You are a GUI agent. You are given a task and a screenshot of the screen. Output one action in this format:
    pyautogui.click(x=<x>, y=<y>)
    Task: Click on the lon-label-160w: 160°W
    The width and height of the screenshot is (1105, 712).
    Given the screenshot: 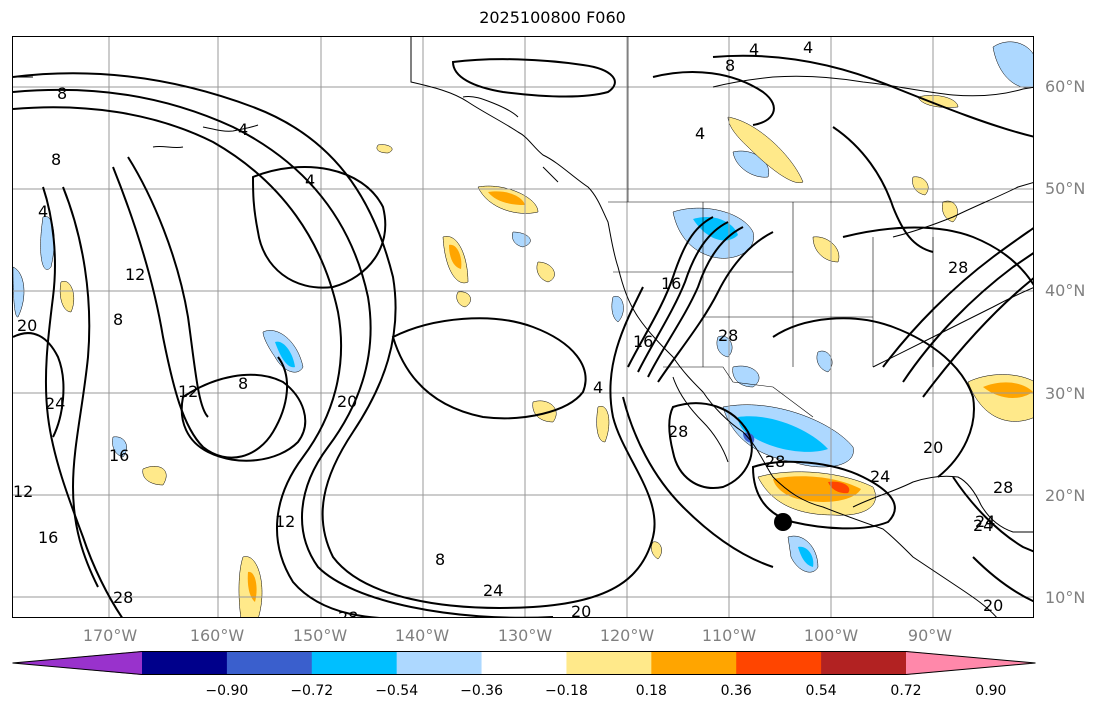 What is the action you would take?
    pyautogui.click(x=217, y=635)
    